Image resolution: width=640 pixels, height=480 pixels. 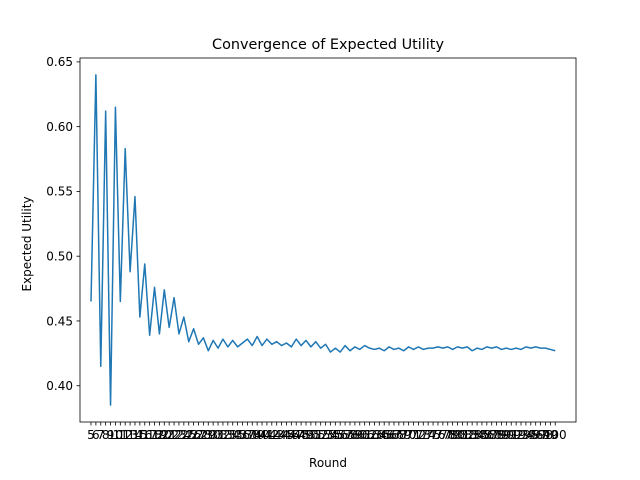 I want to click on x-tick-label: 46, so click(x=291, y=435).